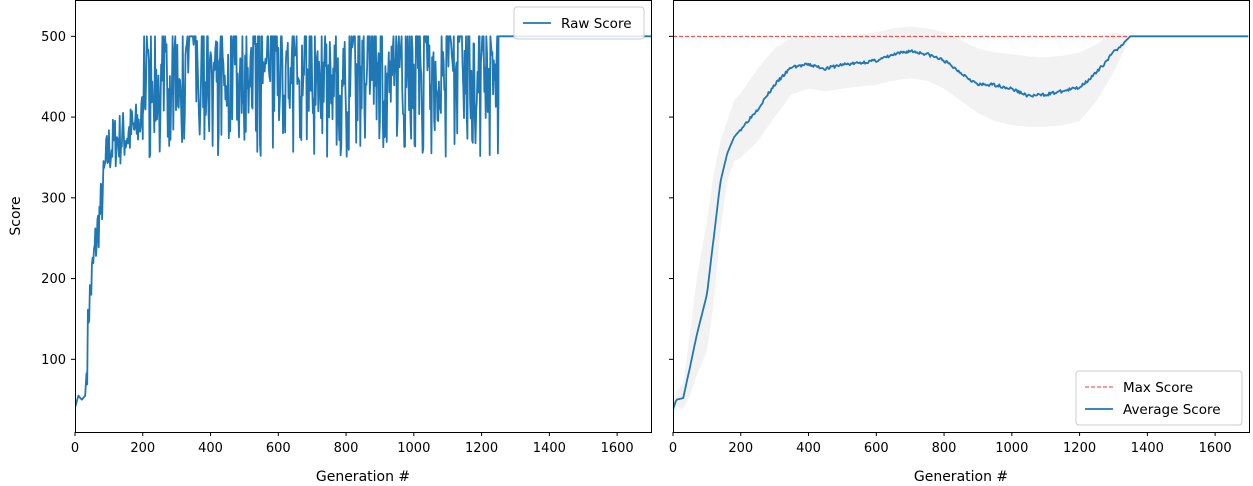 The height and width of the screenshot is (486, 1253). I want to click on y-tick-label: 200, so click(53, 279).